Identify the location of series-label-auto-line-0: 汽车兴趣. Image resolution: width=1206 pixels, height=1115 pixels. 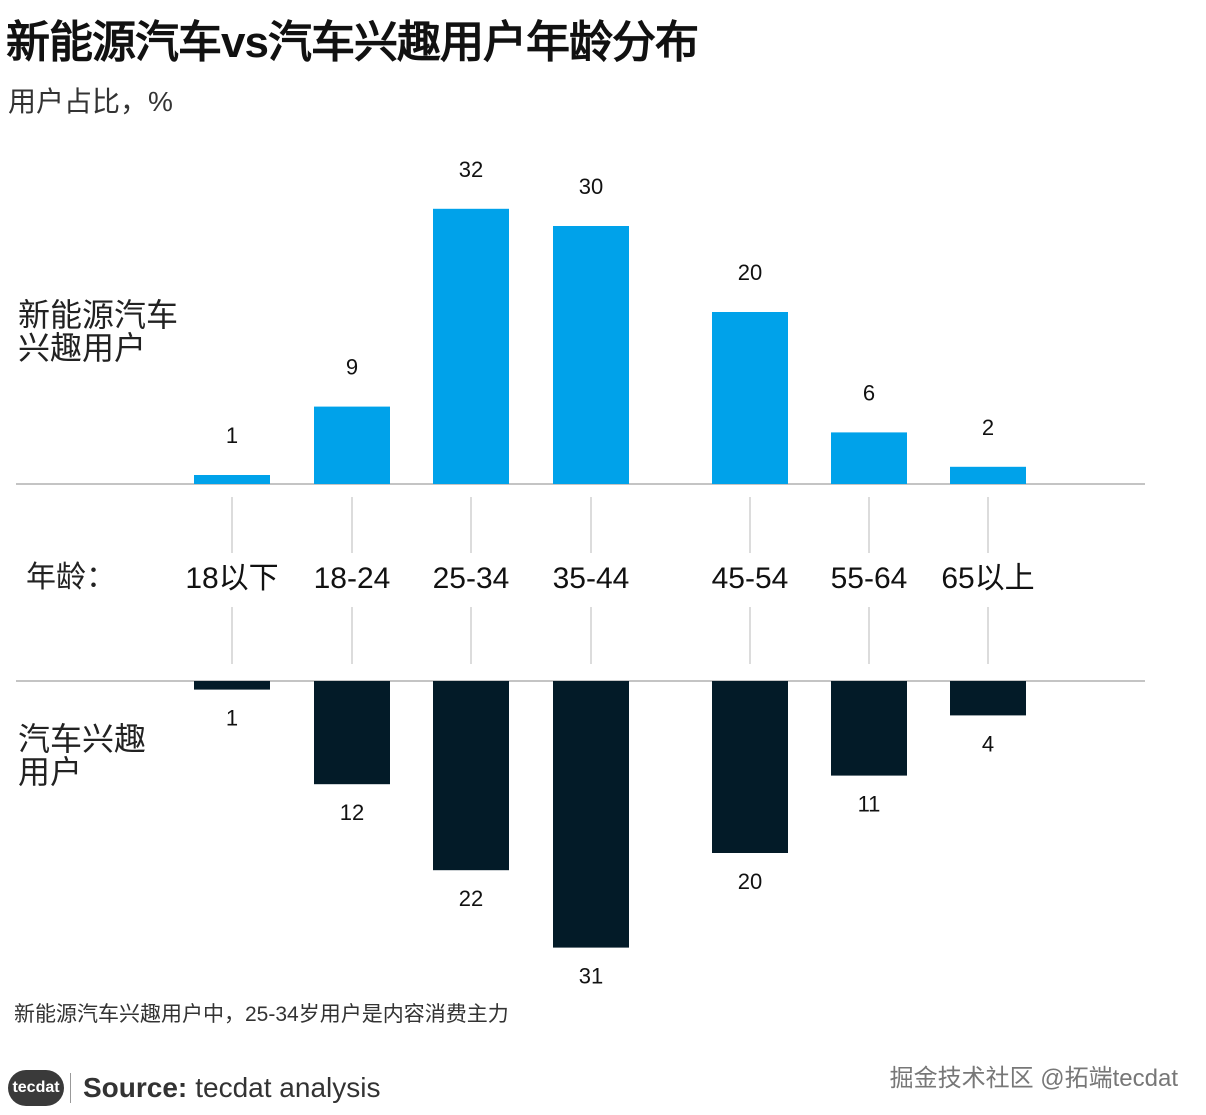
(82, 739).